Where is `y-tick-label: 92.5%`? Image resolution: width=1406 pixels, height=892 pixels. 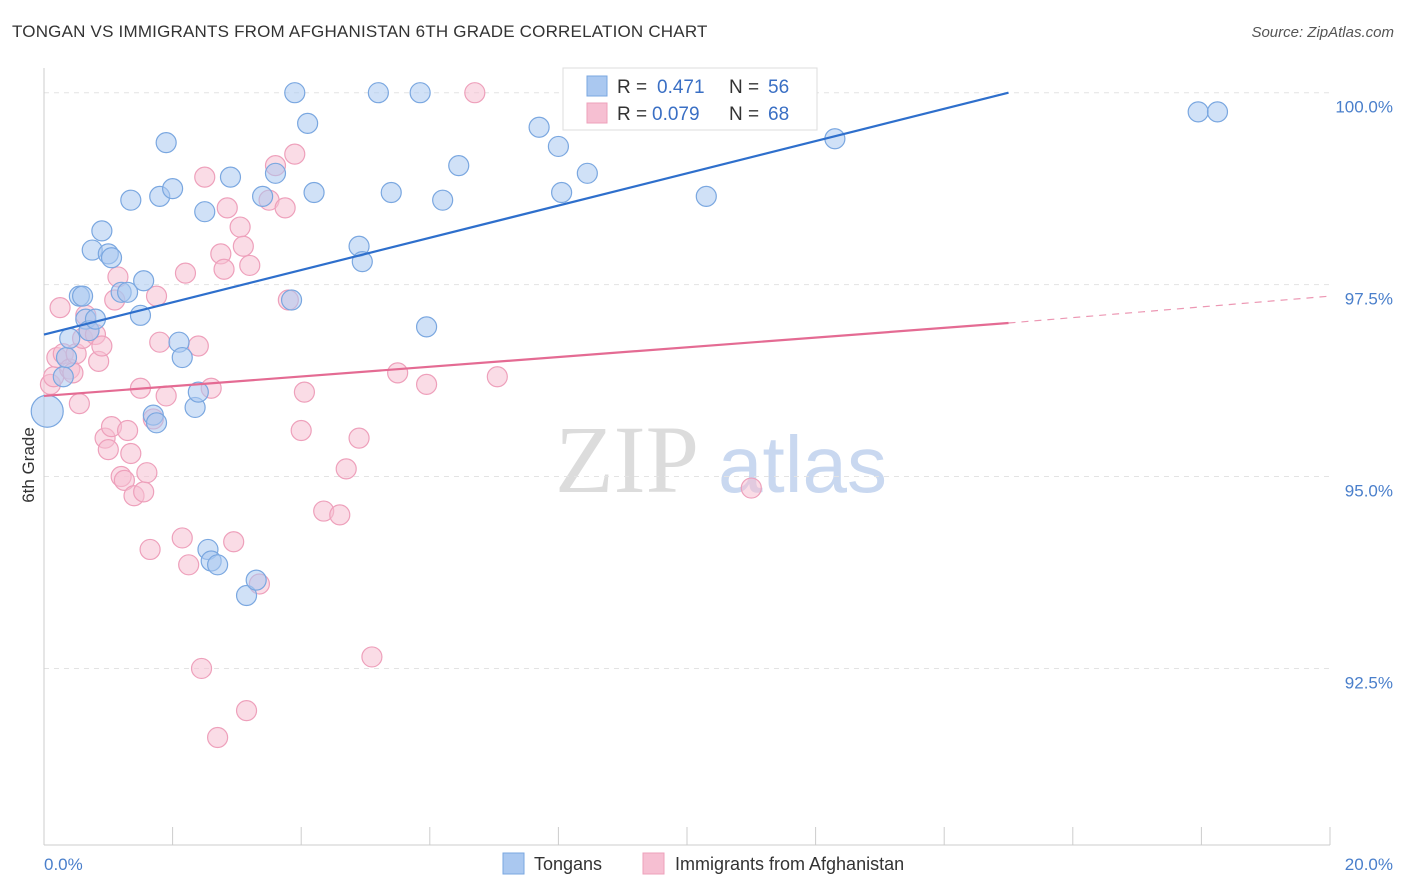
y-tick-label: 92.5% is located at coordinates (1369, 682).